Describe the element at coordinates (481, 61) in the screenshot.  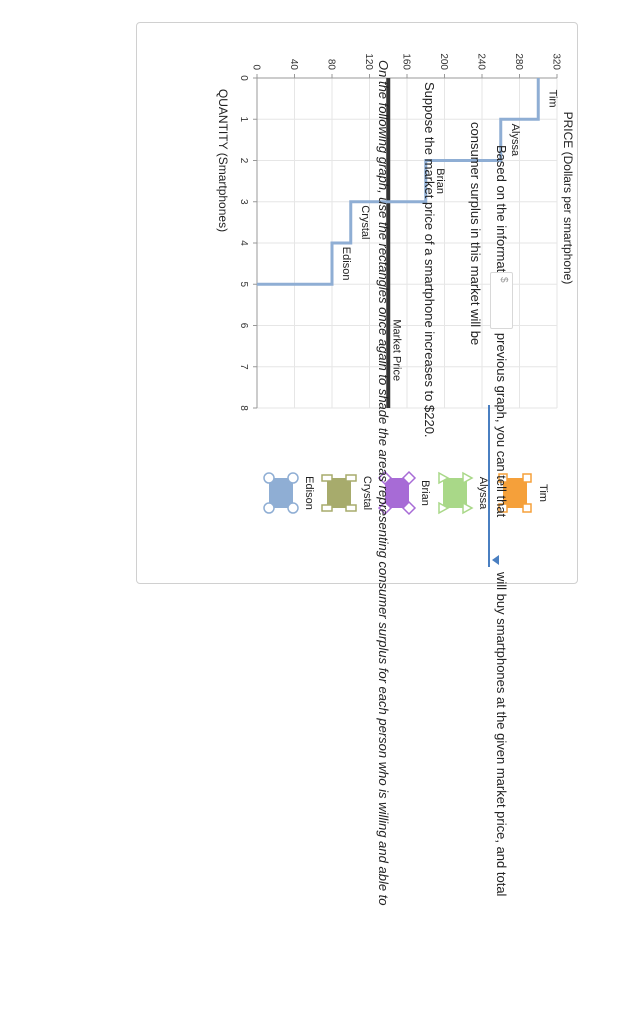
I see `y-tick-label: 240` at that location.